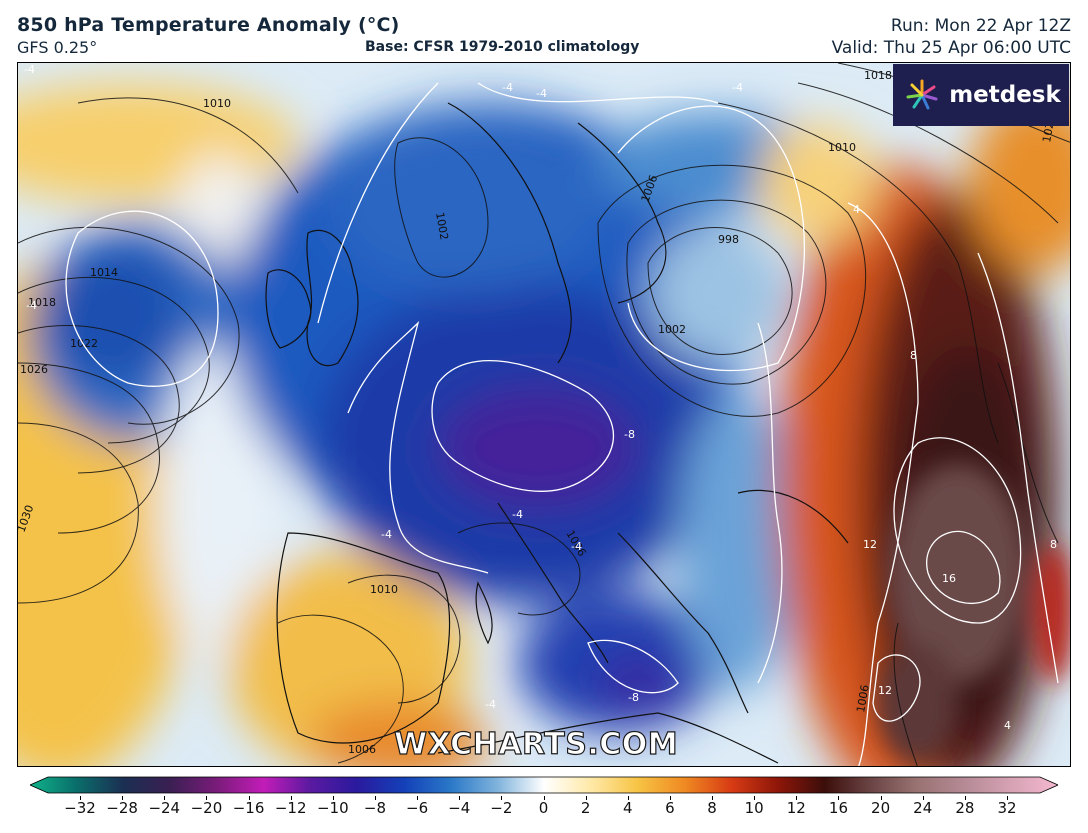  I want to click on colorbar-tick-label: 2, so click(585, 808).